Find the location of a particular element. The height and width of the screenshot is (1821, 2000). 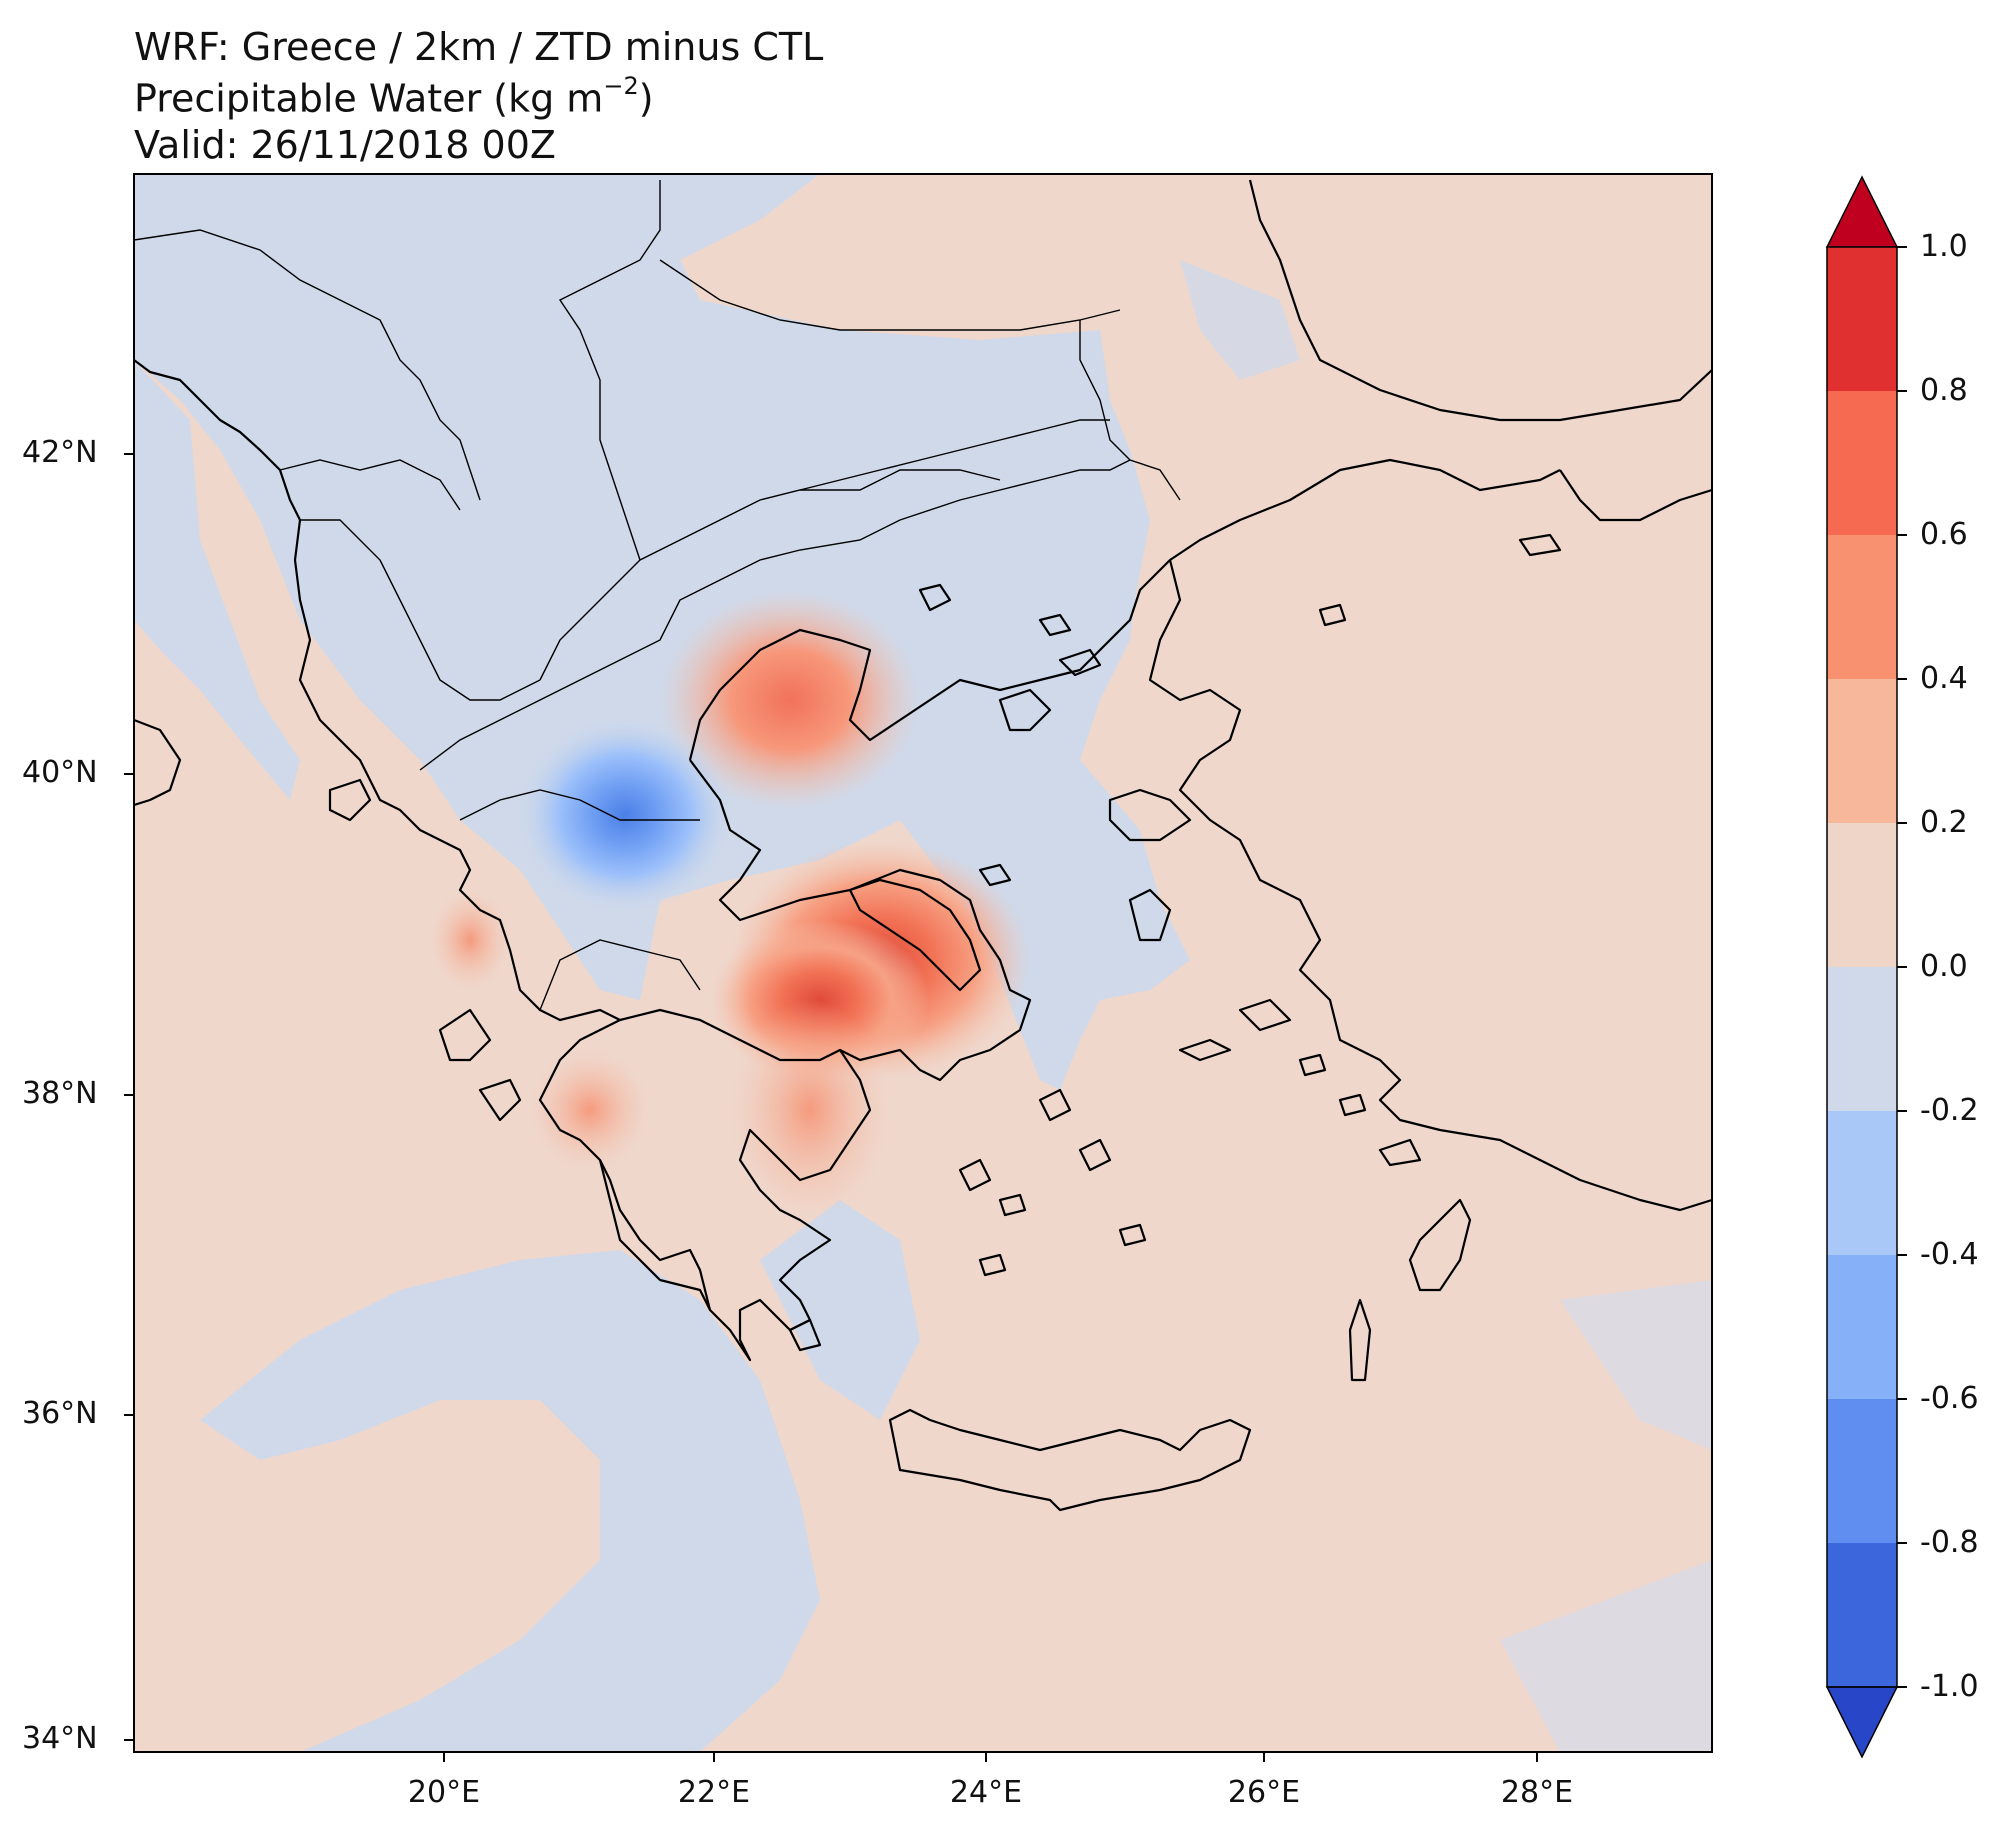

border-greece-regions is located at coordinates (579, 805).